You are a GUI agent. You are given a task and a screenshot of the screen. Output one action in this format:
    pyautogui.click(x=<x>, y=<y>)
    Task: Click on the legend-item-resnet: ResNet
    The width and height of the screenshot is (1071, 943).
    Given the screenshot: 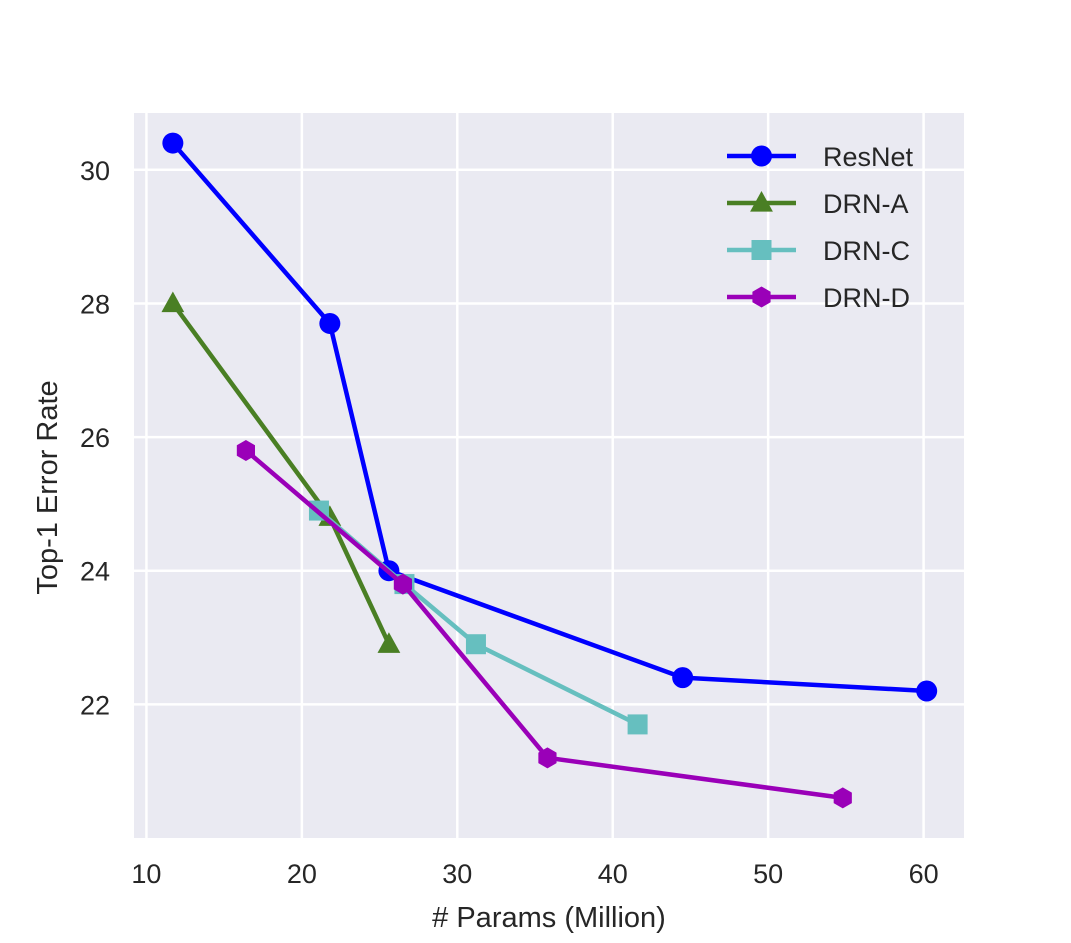 What is the action you would take?
    pyautogui.click(x=820, y=157)
    